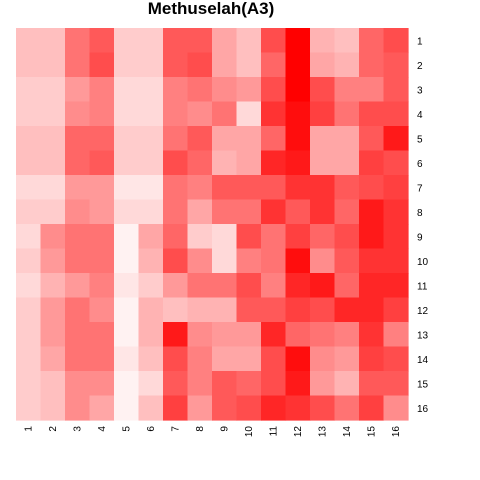 The image size is (480, 480). I want to click on y-tick-label: 3, so click(420, 90).